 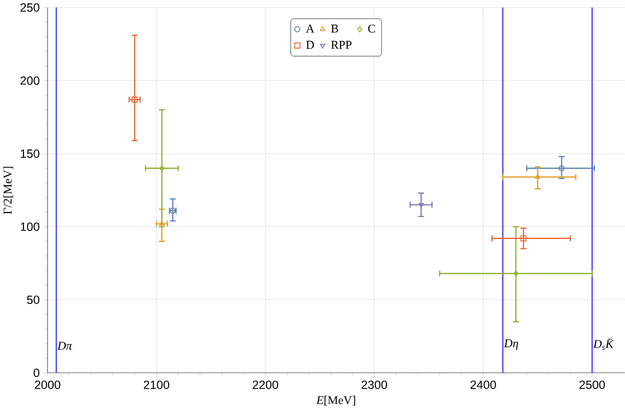 What do you see at coordinates (603, 344) in the screenshot?
I see `ref-line-label: D$_{s}$K̄` at bounding box center [603, 344].